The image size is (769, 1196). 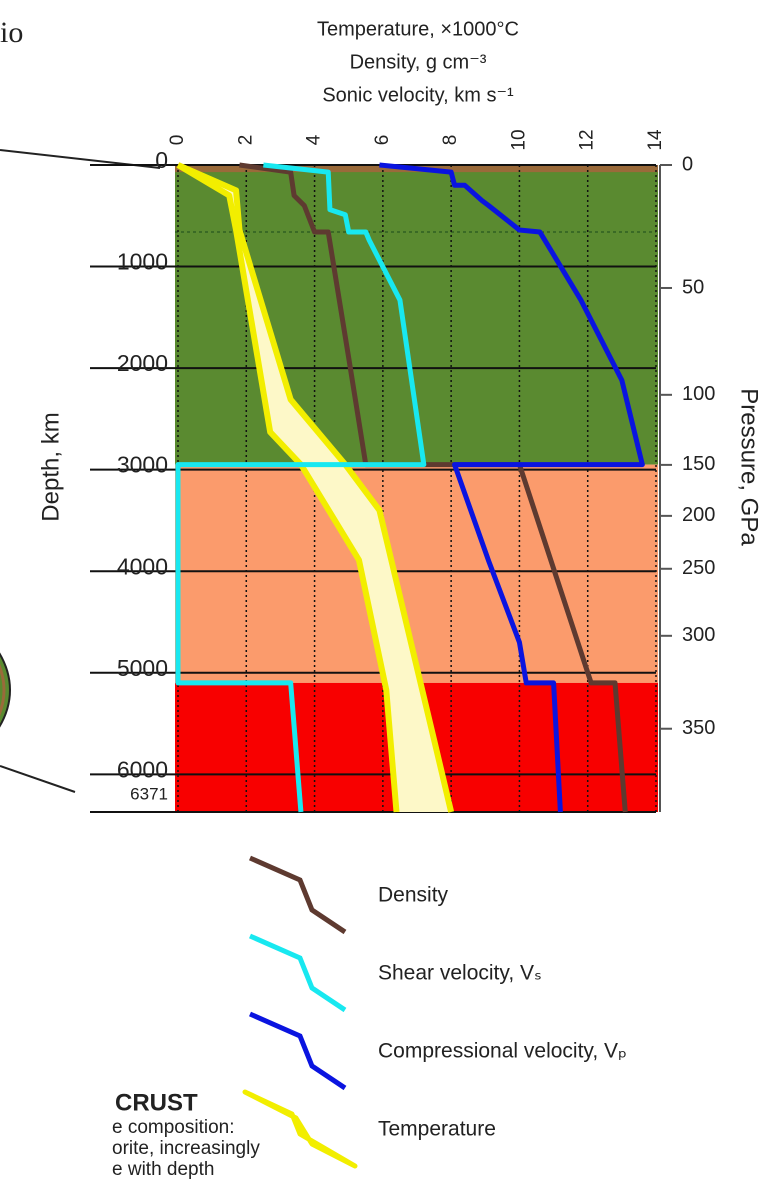 I want to click on x-tick-label: 12, so click(x=587, y=139).